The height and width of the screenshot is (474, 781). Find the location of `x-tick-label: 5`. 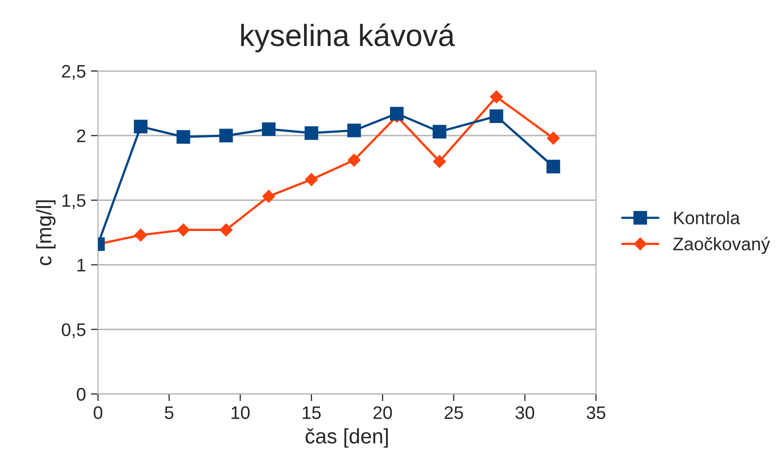

x-tick-label: 5 is located at coordinates (169, 413).